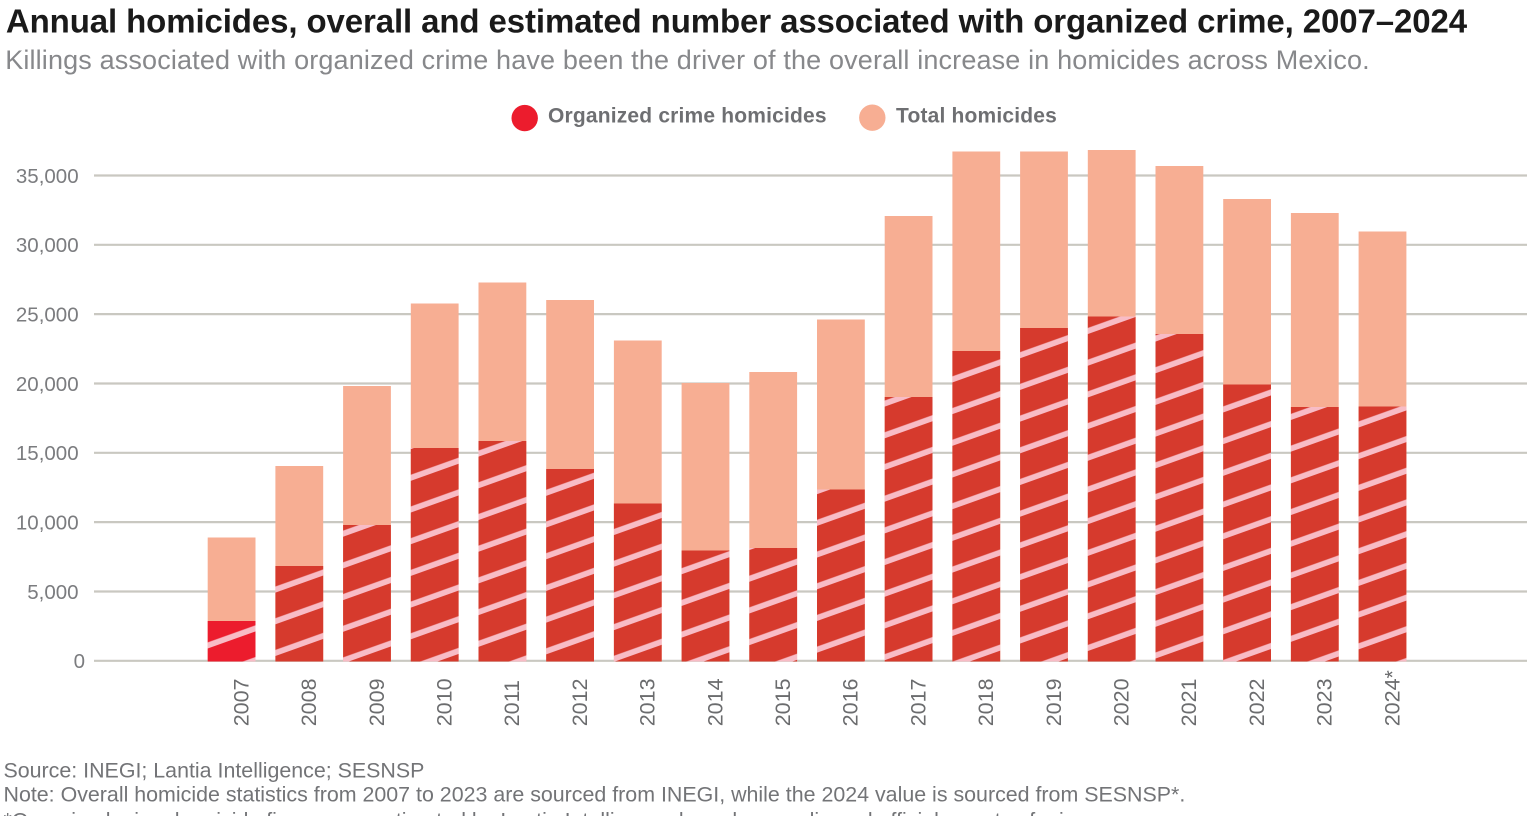 The width and height of the screenshot is (1536, 816). I want to click on svg-text: 2023, so click(1325, 702).